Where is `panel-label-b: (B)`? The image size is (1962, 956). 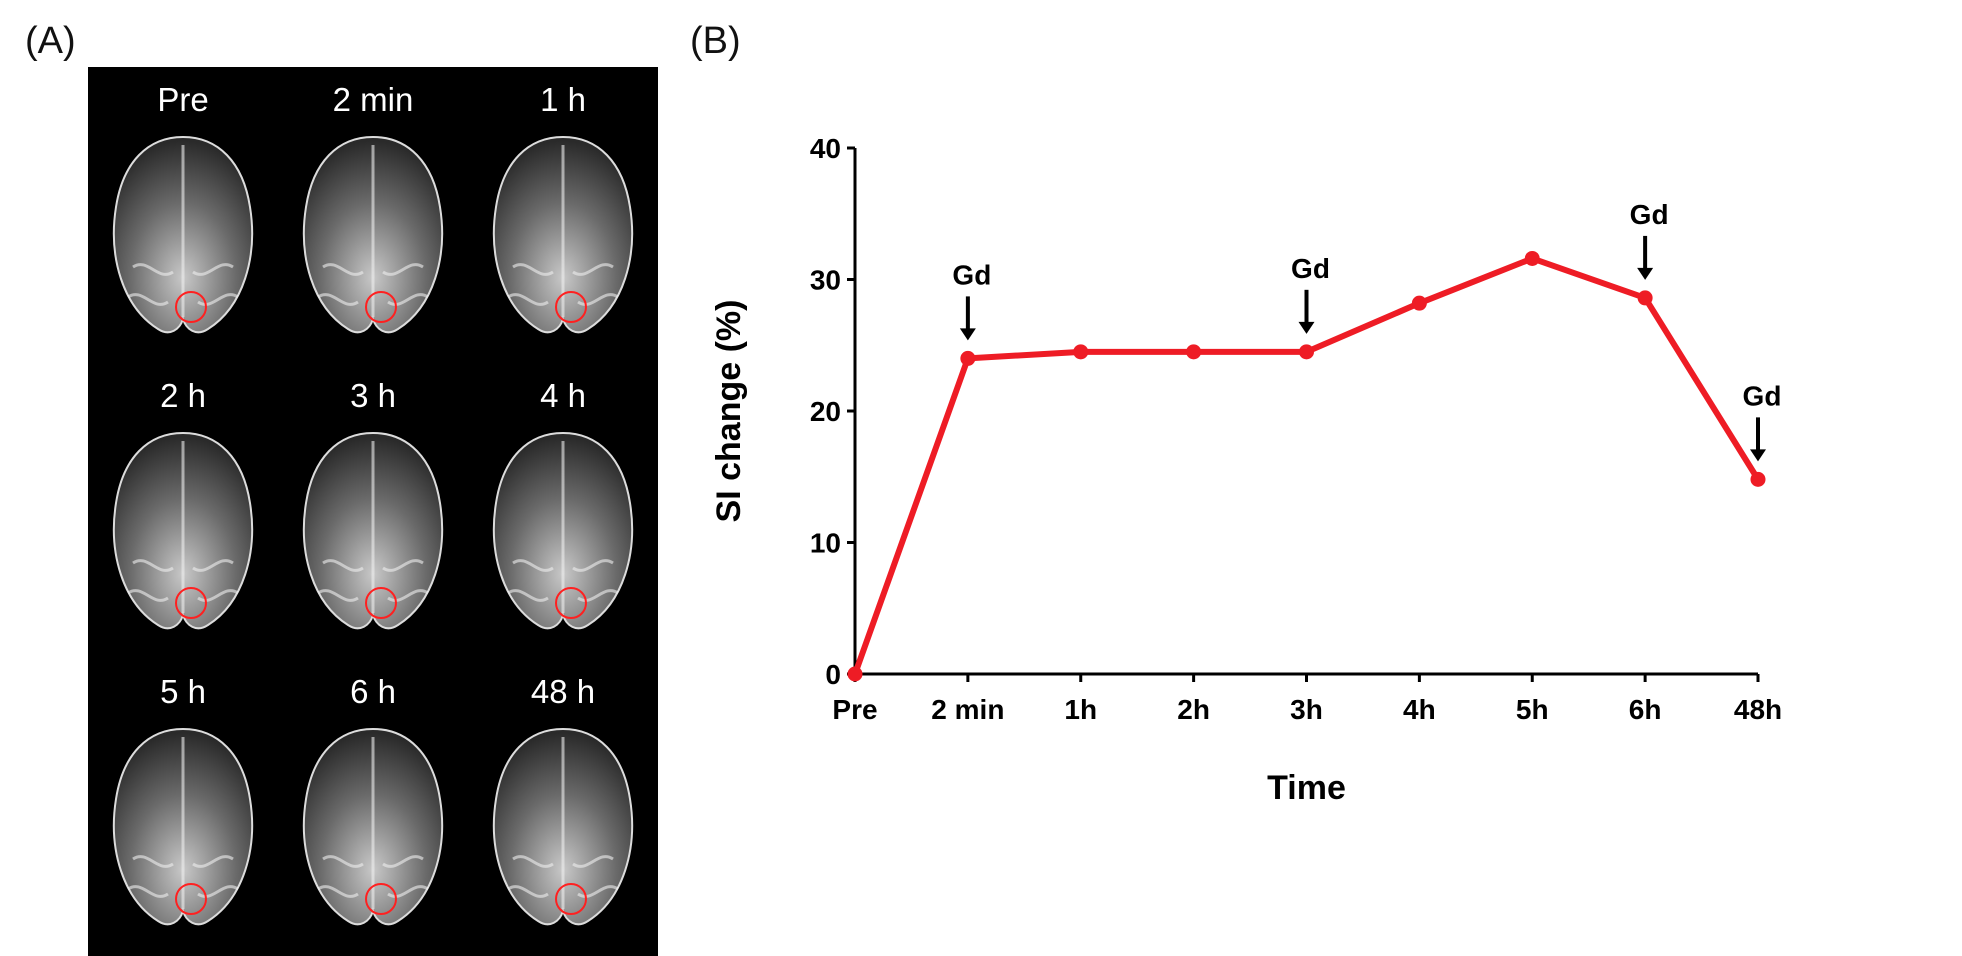 panel-label-b: (B) is located at coordinates (715, 41).